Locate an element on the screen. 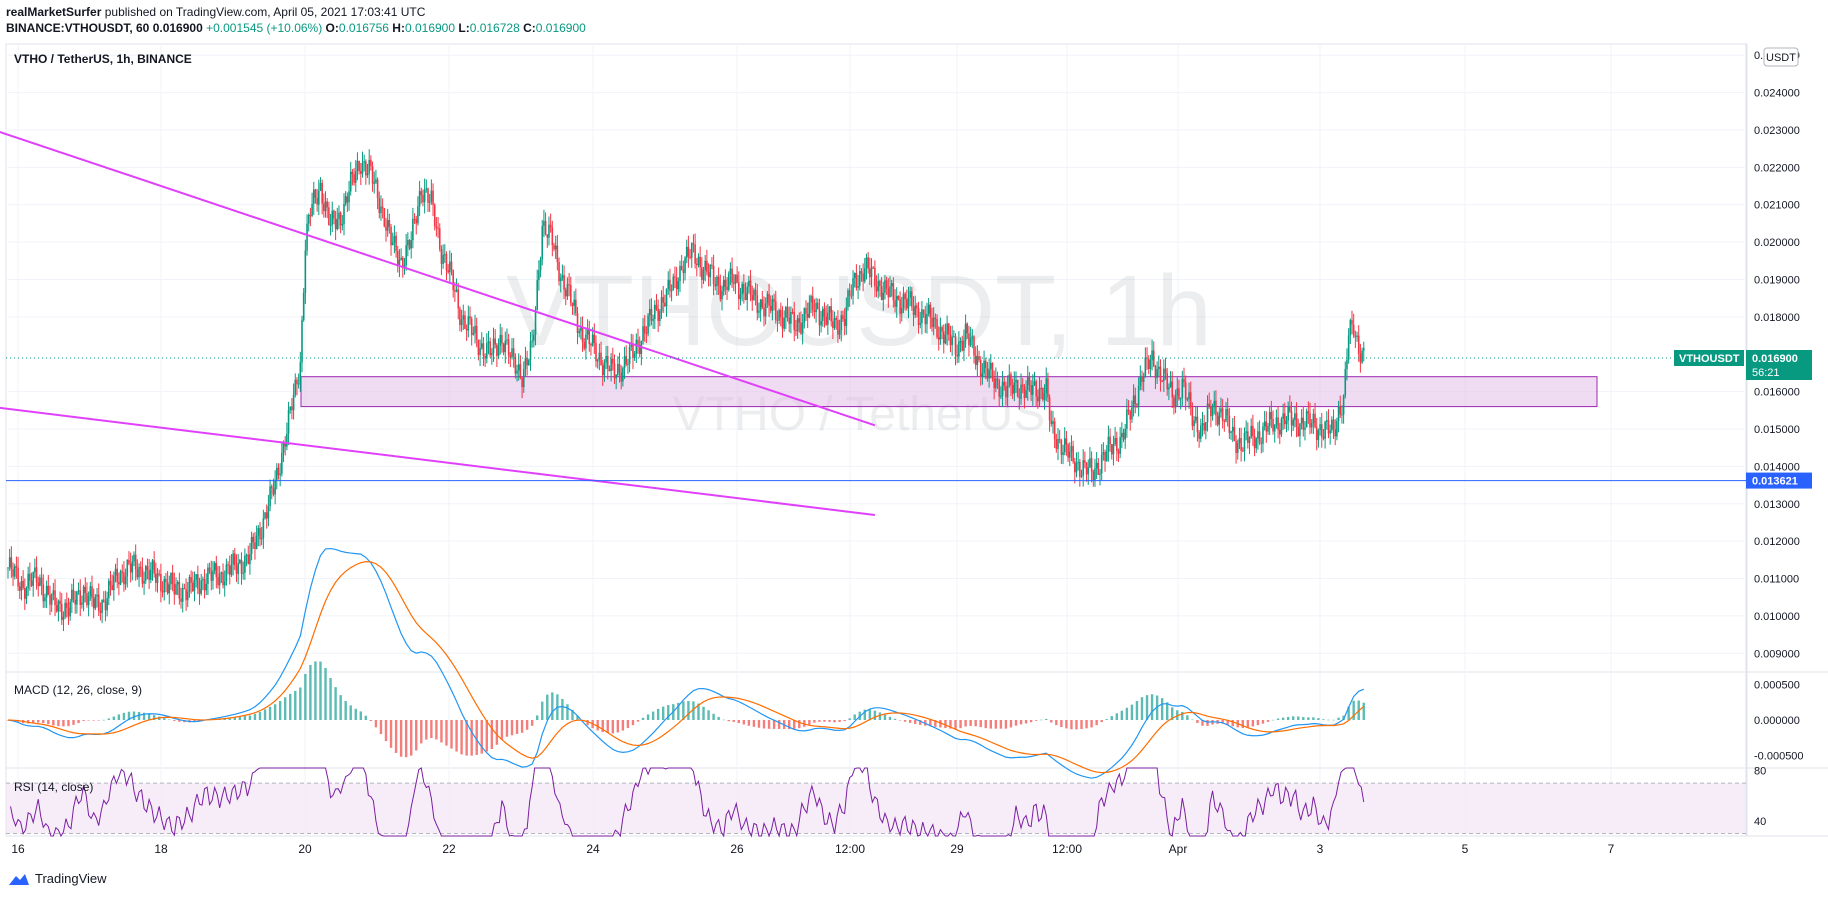 The height and width of the screenshot is (899, 1828). price-tick: 0.014000 is located at coordinates (1777, 467).